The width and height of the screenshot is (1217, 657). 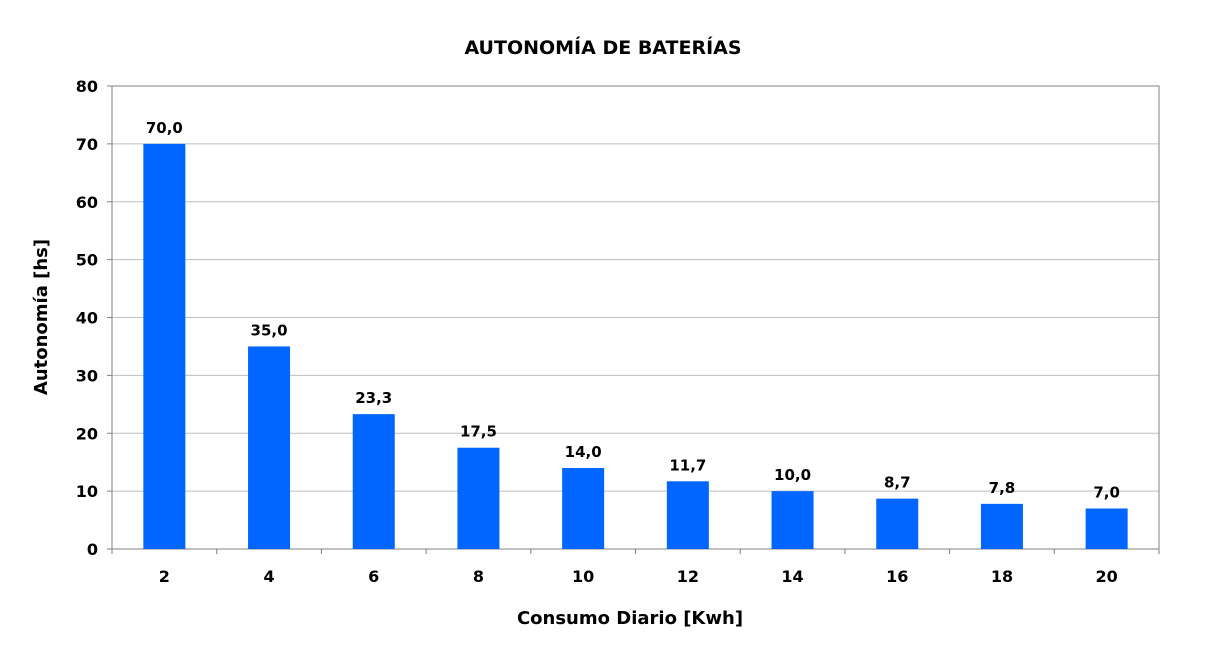 What do you see at coordinates (92, 549) in the screenshot?
I see `y-tick-label: 0` at bounding box center [92, 549].